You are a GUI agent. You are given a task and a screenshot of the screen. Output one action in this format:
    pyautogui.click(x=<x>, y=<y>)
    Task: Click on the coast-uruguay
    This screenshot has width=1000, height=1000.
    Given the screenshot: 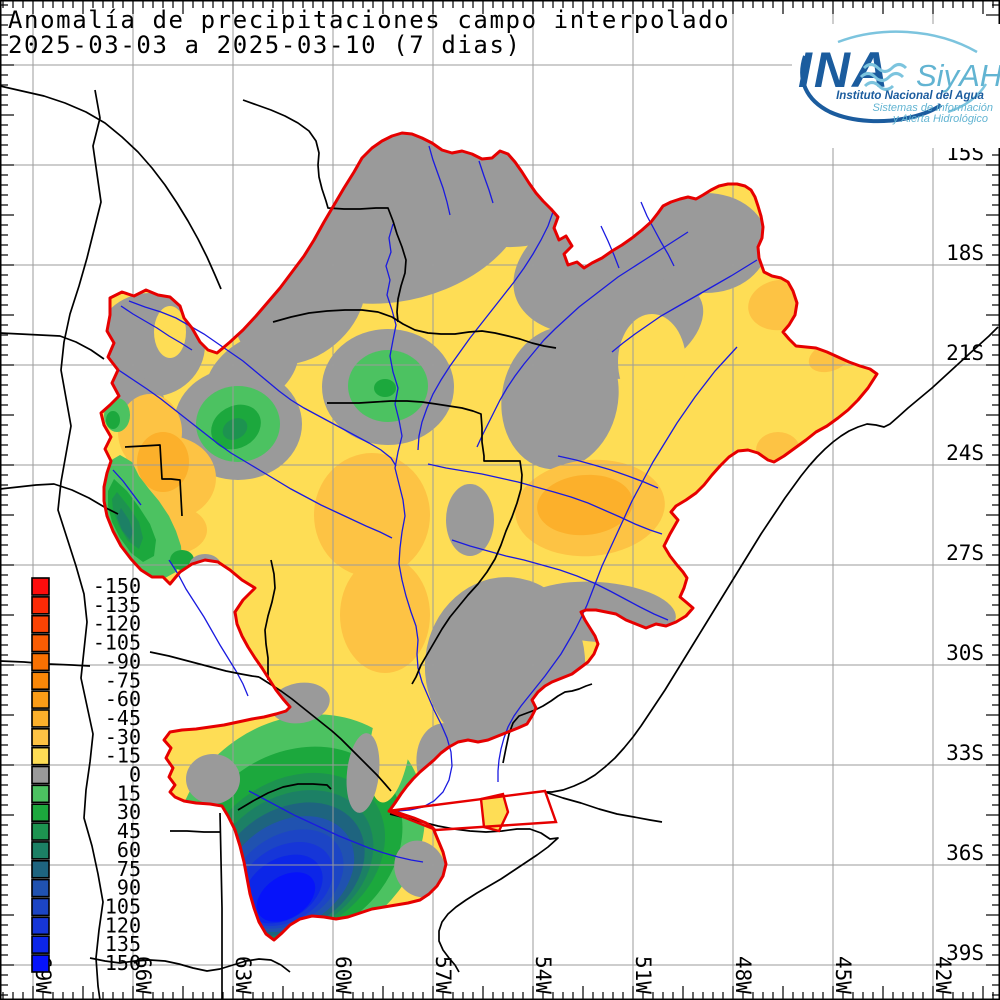 What is the action you would take?
    pyautogui.click(x=603, y=807)
    